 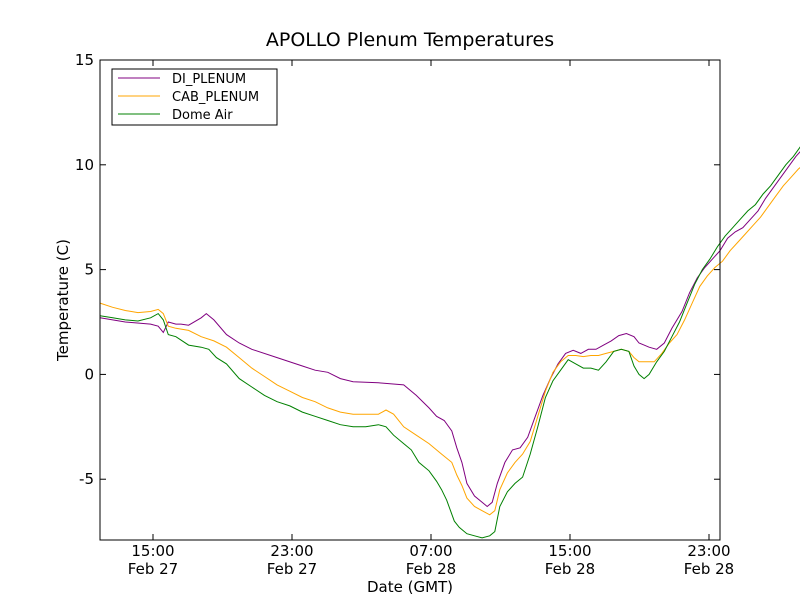 I want to click on y-tick-label: 15, so click(x=84, y=60).